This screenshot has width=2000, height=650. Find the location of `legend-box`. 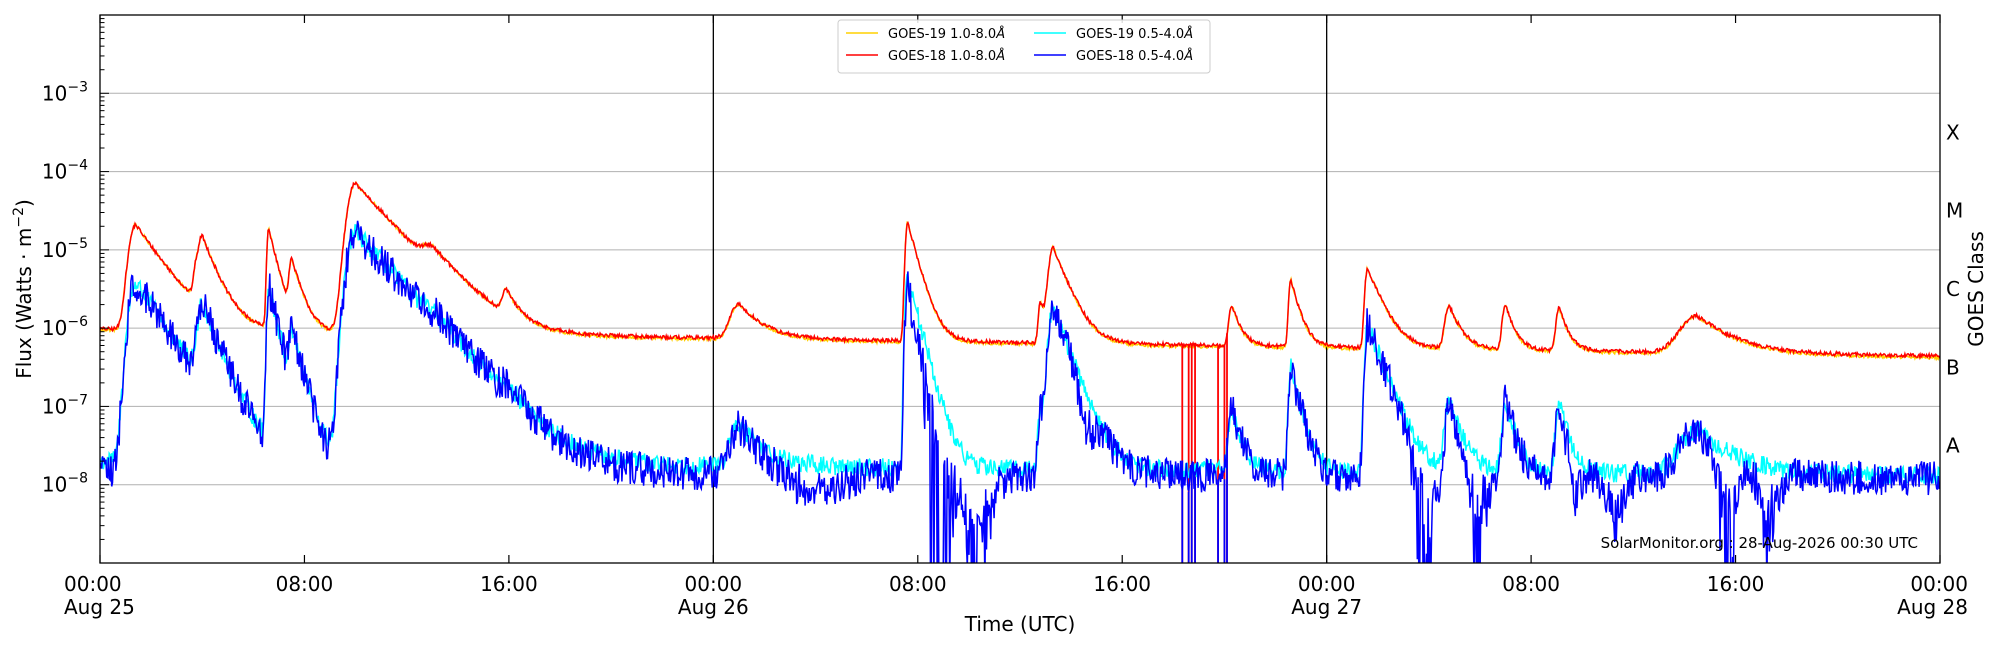

legend-box is located at coordinates (1024, 46).